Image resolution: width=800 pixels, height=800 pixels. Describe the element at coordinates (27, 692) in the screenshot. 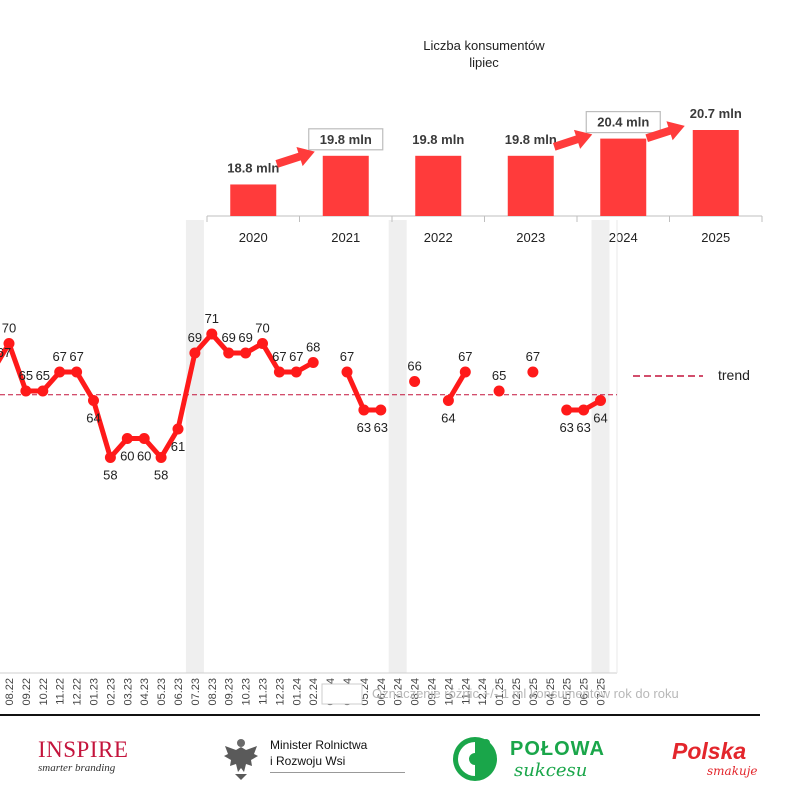

I see `x-tick-label: 09.22` at that location.